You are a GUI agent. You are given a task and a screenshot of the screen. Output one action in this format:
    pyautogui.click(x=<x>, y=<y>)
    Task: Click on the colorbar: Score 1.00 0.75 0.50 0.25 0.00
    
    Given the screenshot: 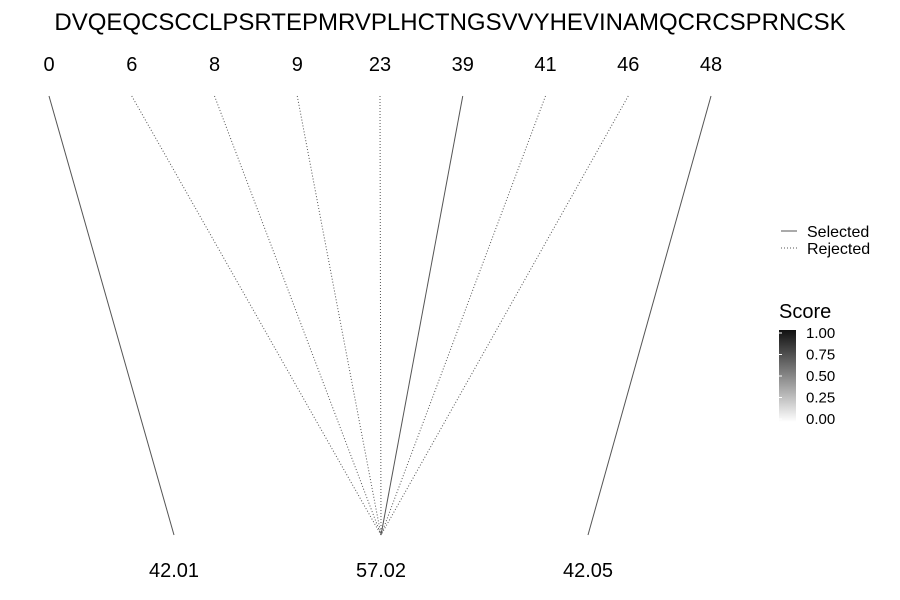 What is the action you would take?
    pyautogui.click(x=807, y=364)
    